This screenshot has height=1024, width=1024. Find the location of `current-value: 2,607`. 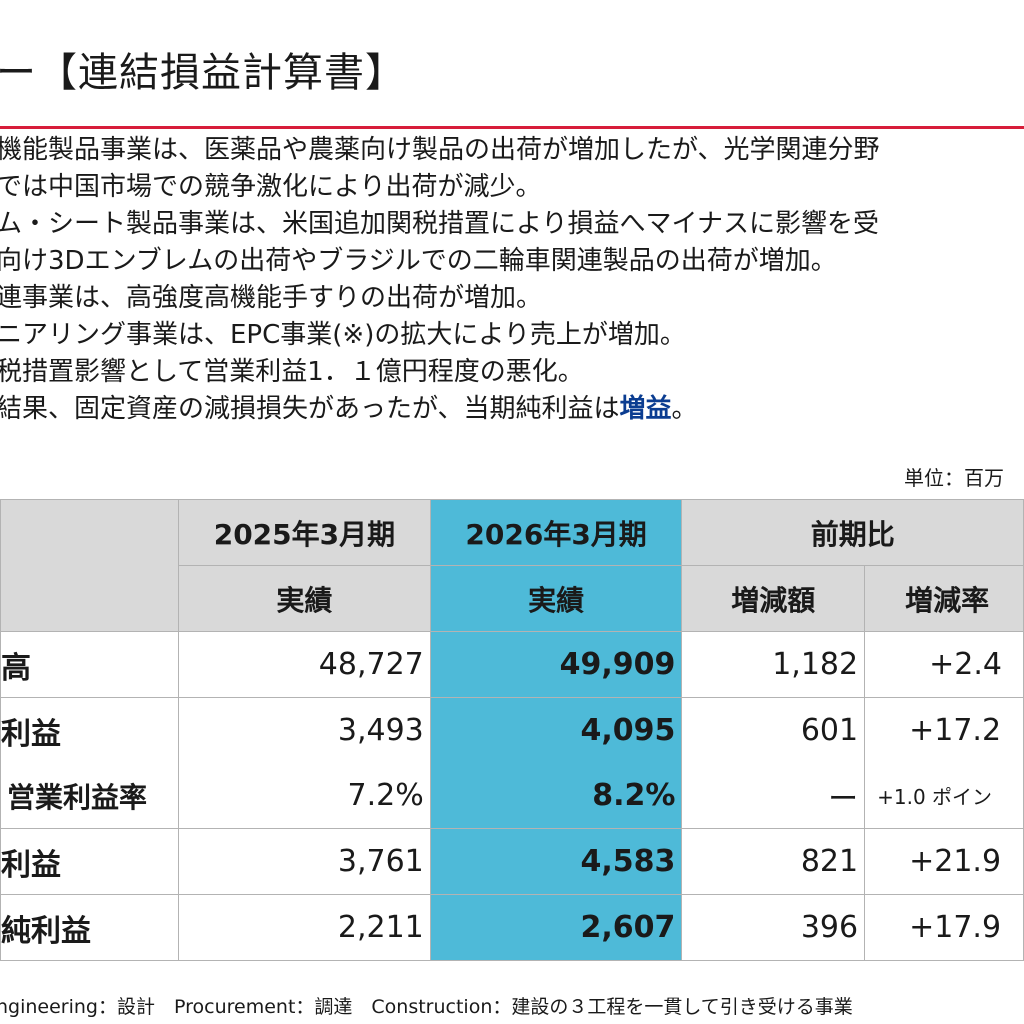

current-value: 2,607 is located at coordinates (556, 927).